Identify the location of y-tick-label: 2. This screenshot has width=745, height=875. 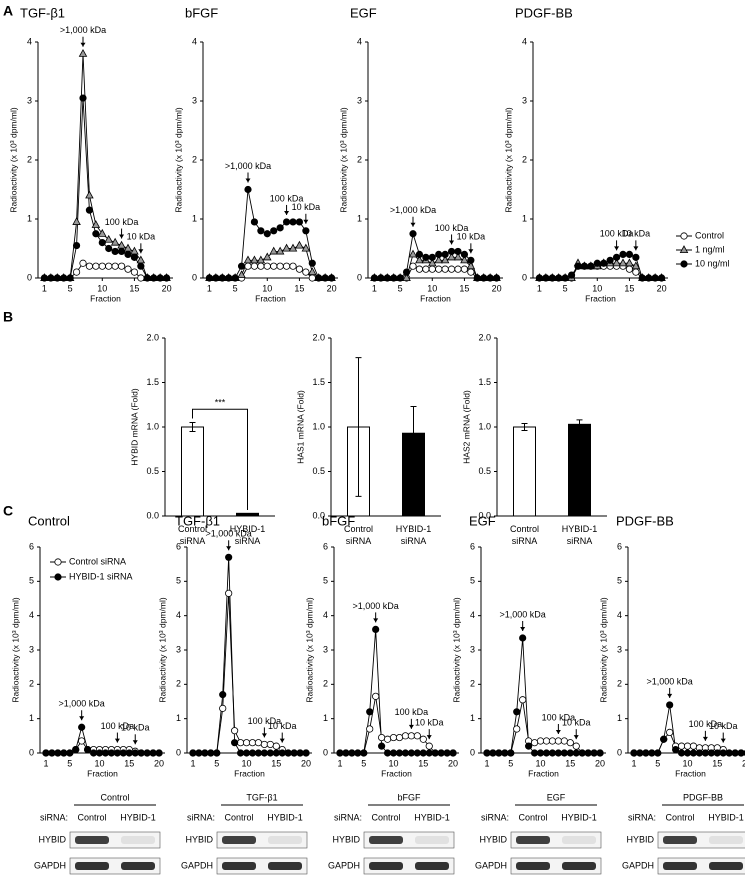
(619, 684).